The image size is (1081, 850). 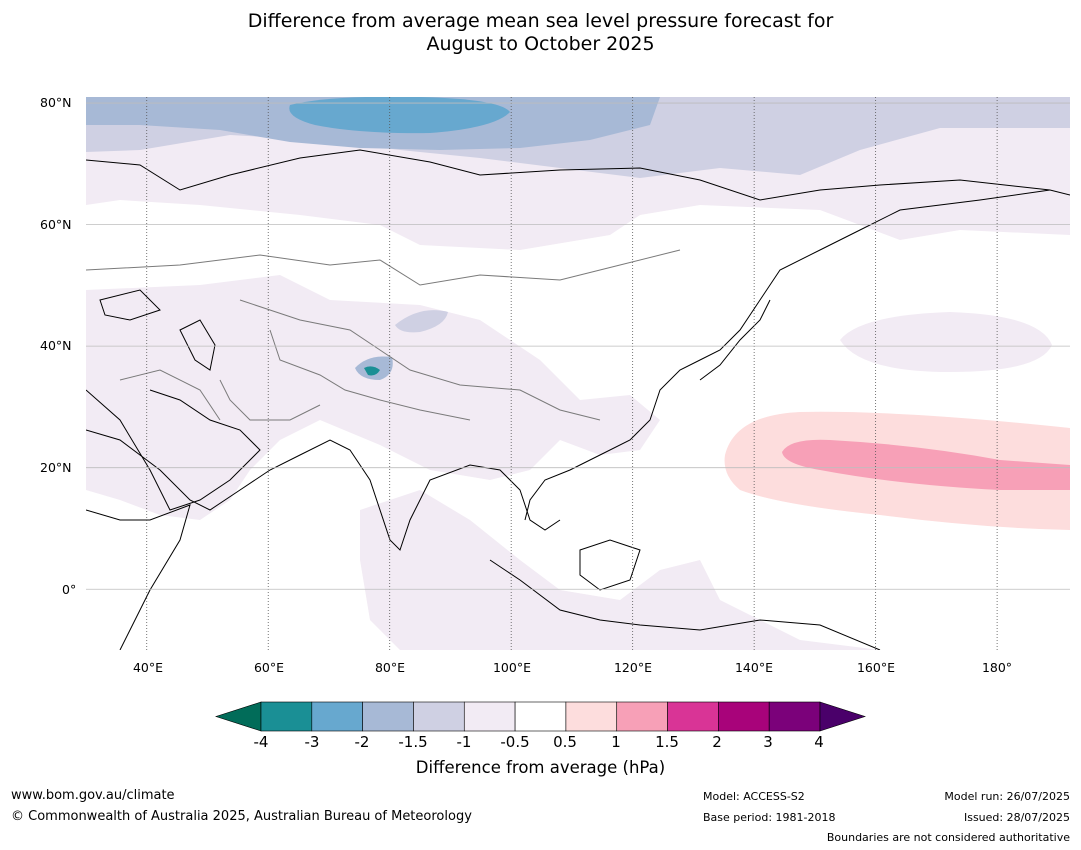 What do you see at coordinates (93, 795) in the screenshot?
I see `website-link: www.bom.gov.au/climate` at bounding box center [93, 795].